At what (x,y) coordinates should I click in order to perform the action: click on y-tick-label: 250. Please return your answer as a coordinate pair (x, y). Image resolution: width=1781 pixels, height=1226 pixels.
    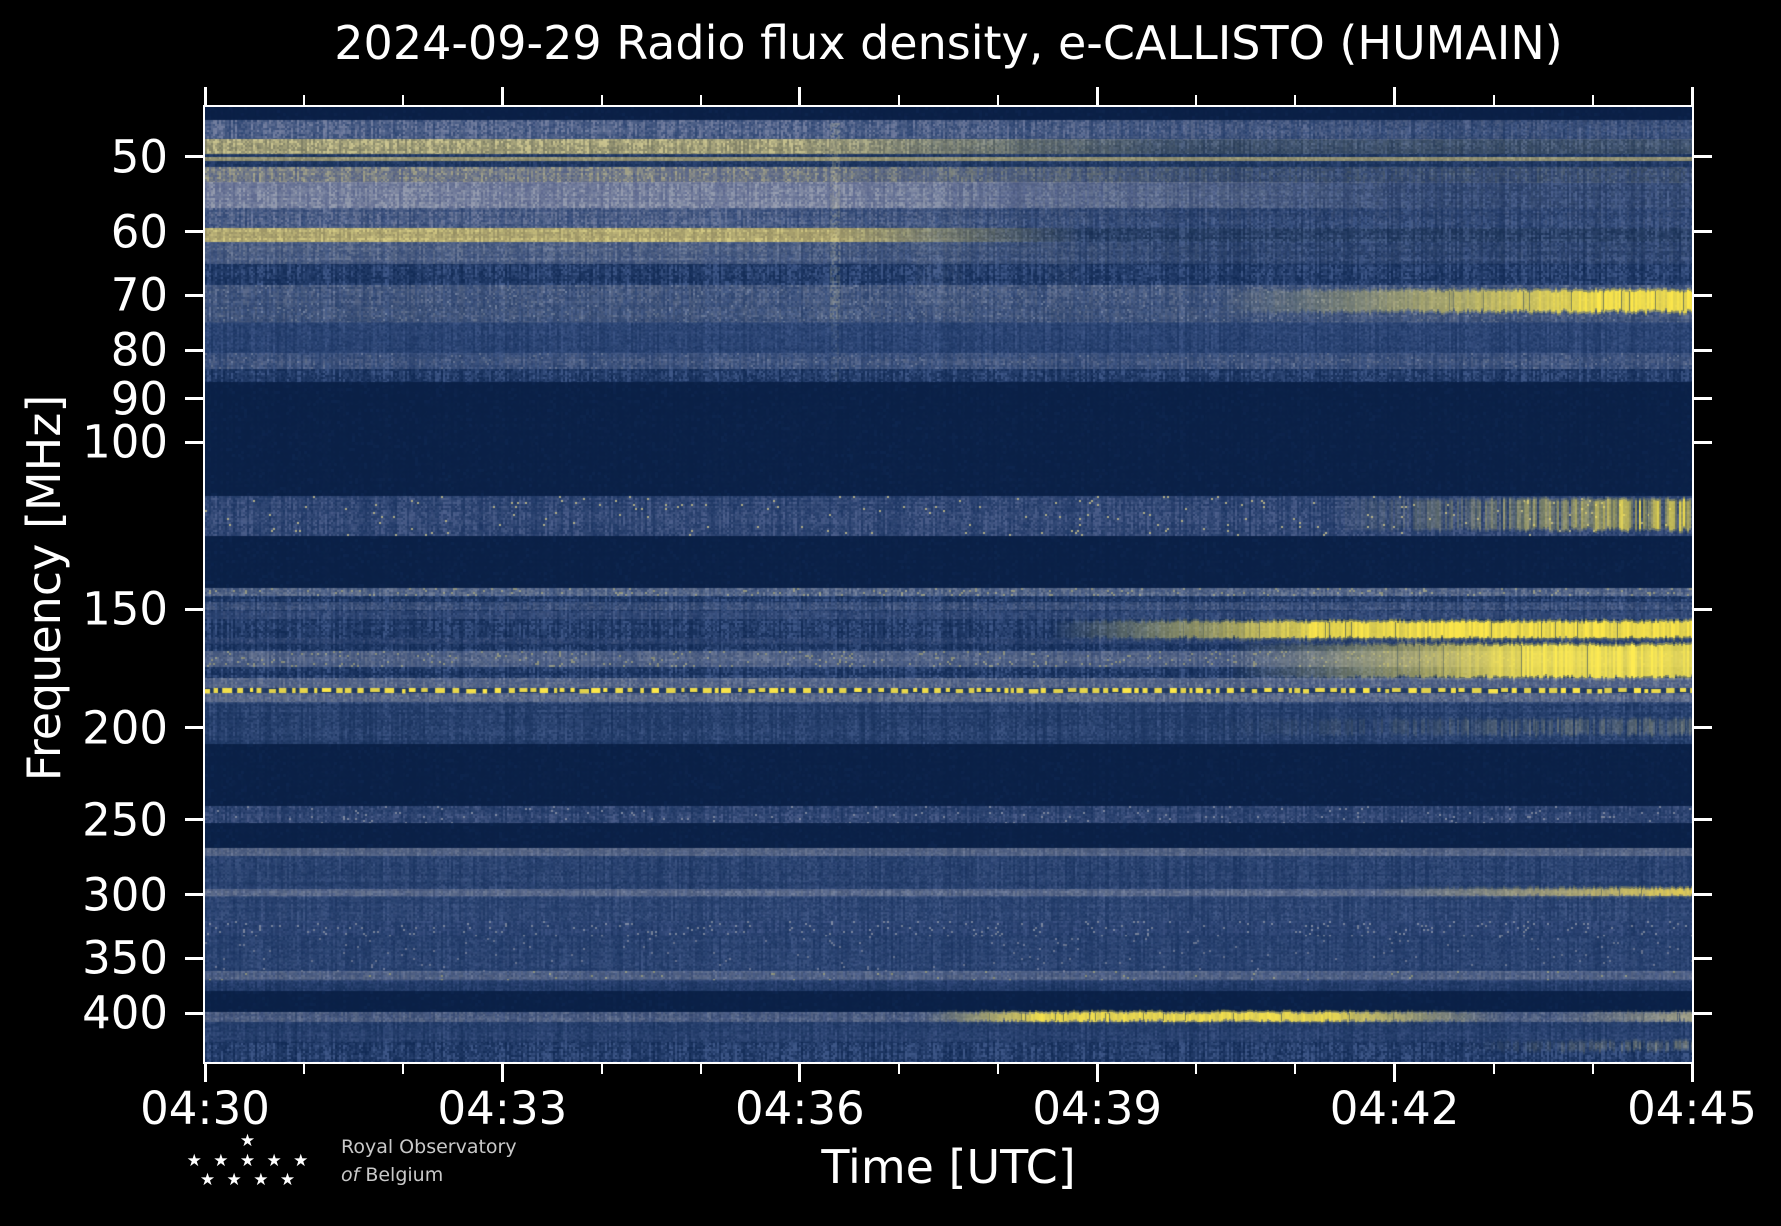
    Looking at the image, I should click on (125, 820).